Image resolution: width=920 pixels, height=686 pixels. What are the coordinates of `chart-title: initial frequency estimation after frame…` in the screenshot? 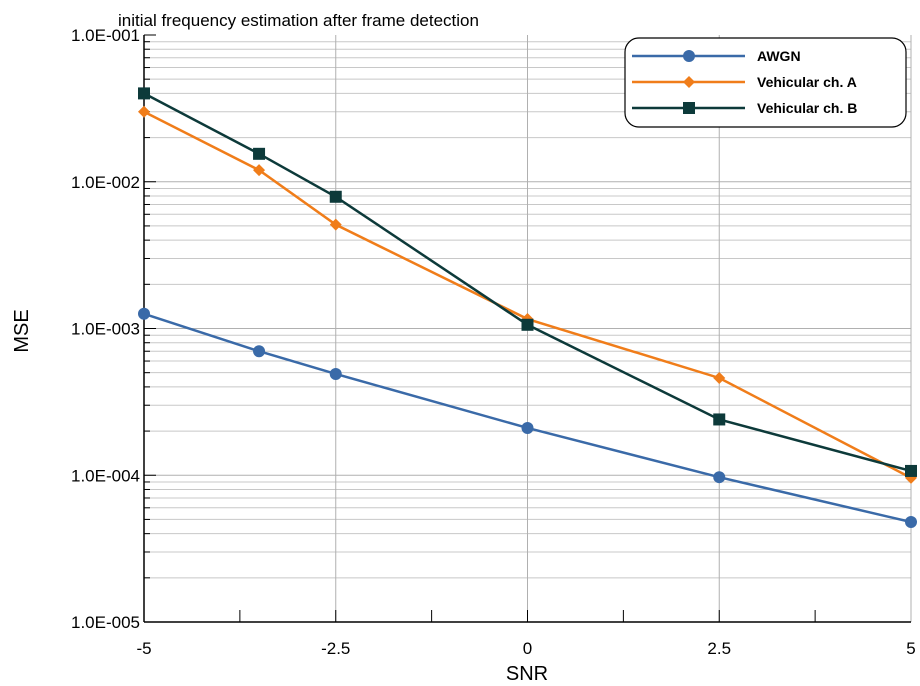 It's located at (298, 20).